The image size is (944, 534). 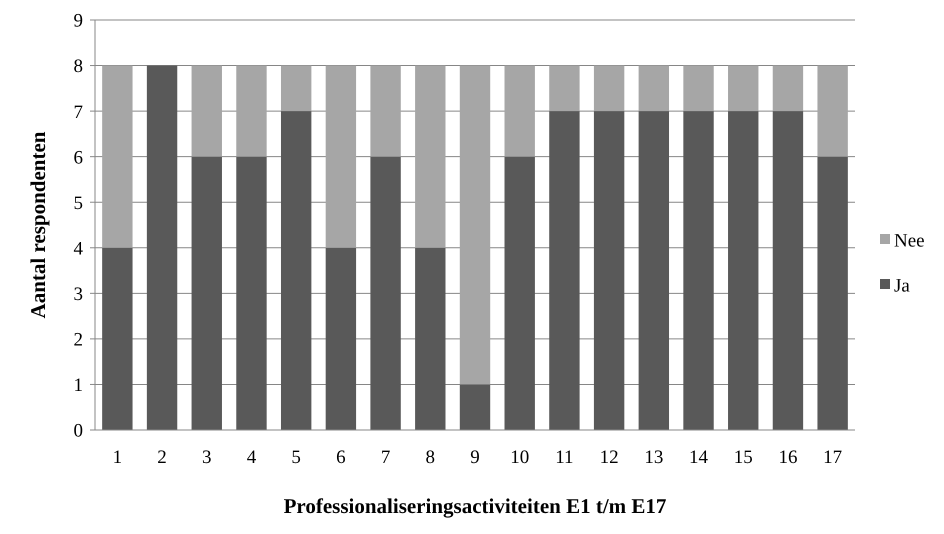 What do you see at coordinates (78, 157) in the screenshot?
I see `y-tick-label: 6` at bounding box center [78, 157].